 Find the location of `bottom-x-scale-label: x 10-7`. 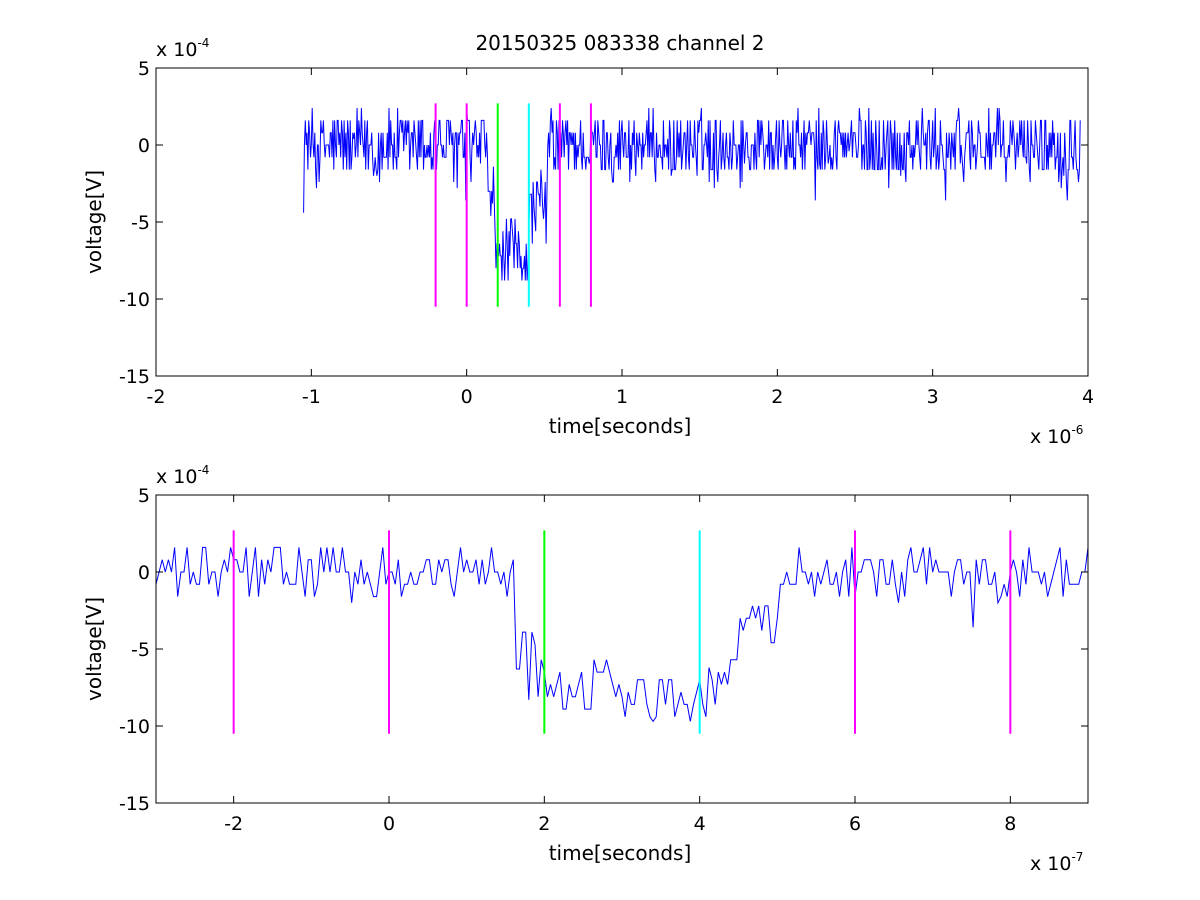

bottom-x-scale-label: x 10-7 is located at coordinates (1056, 862).